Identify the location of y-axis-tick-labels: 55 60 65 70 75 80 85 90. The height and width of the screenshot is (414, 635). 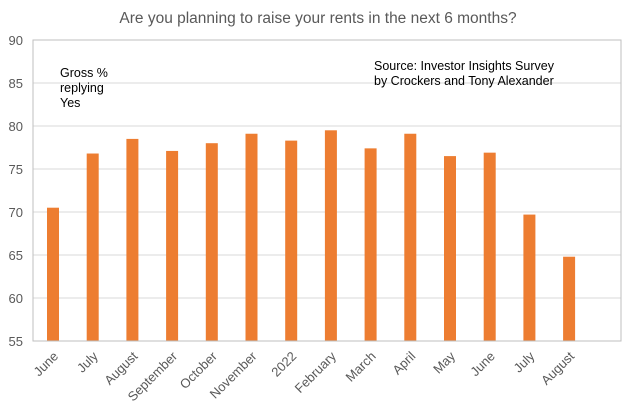
(16, 191).